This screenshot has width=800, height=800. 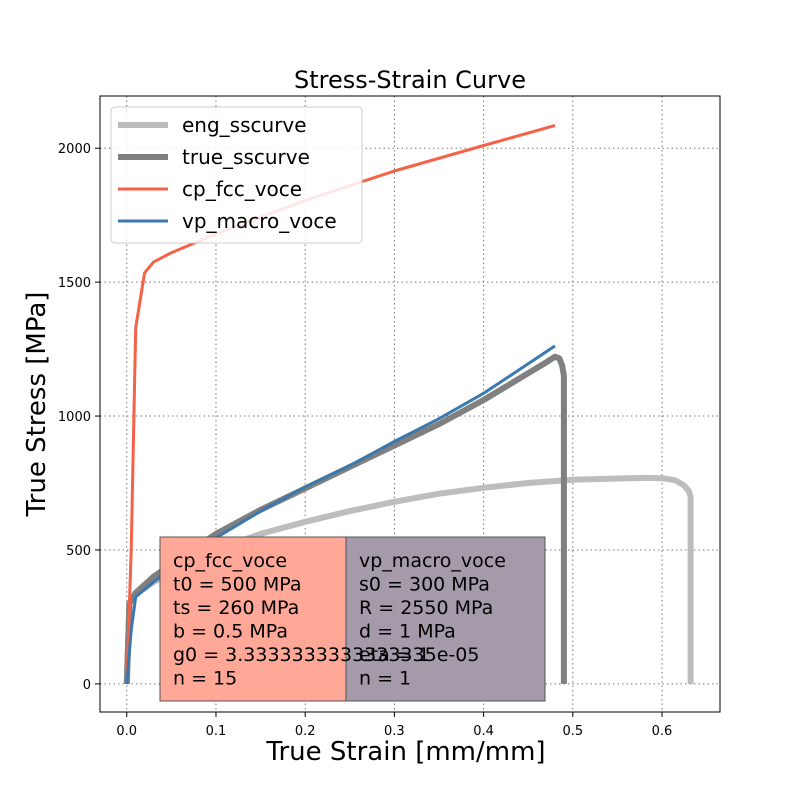 What do you see at coordinates (87, 685) in the screenshot?
I see `y-tick-label: 0` at bounding box center [87, 685].